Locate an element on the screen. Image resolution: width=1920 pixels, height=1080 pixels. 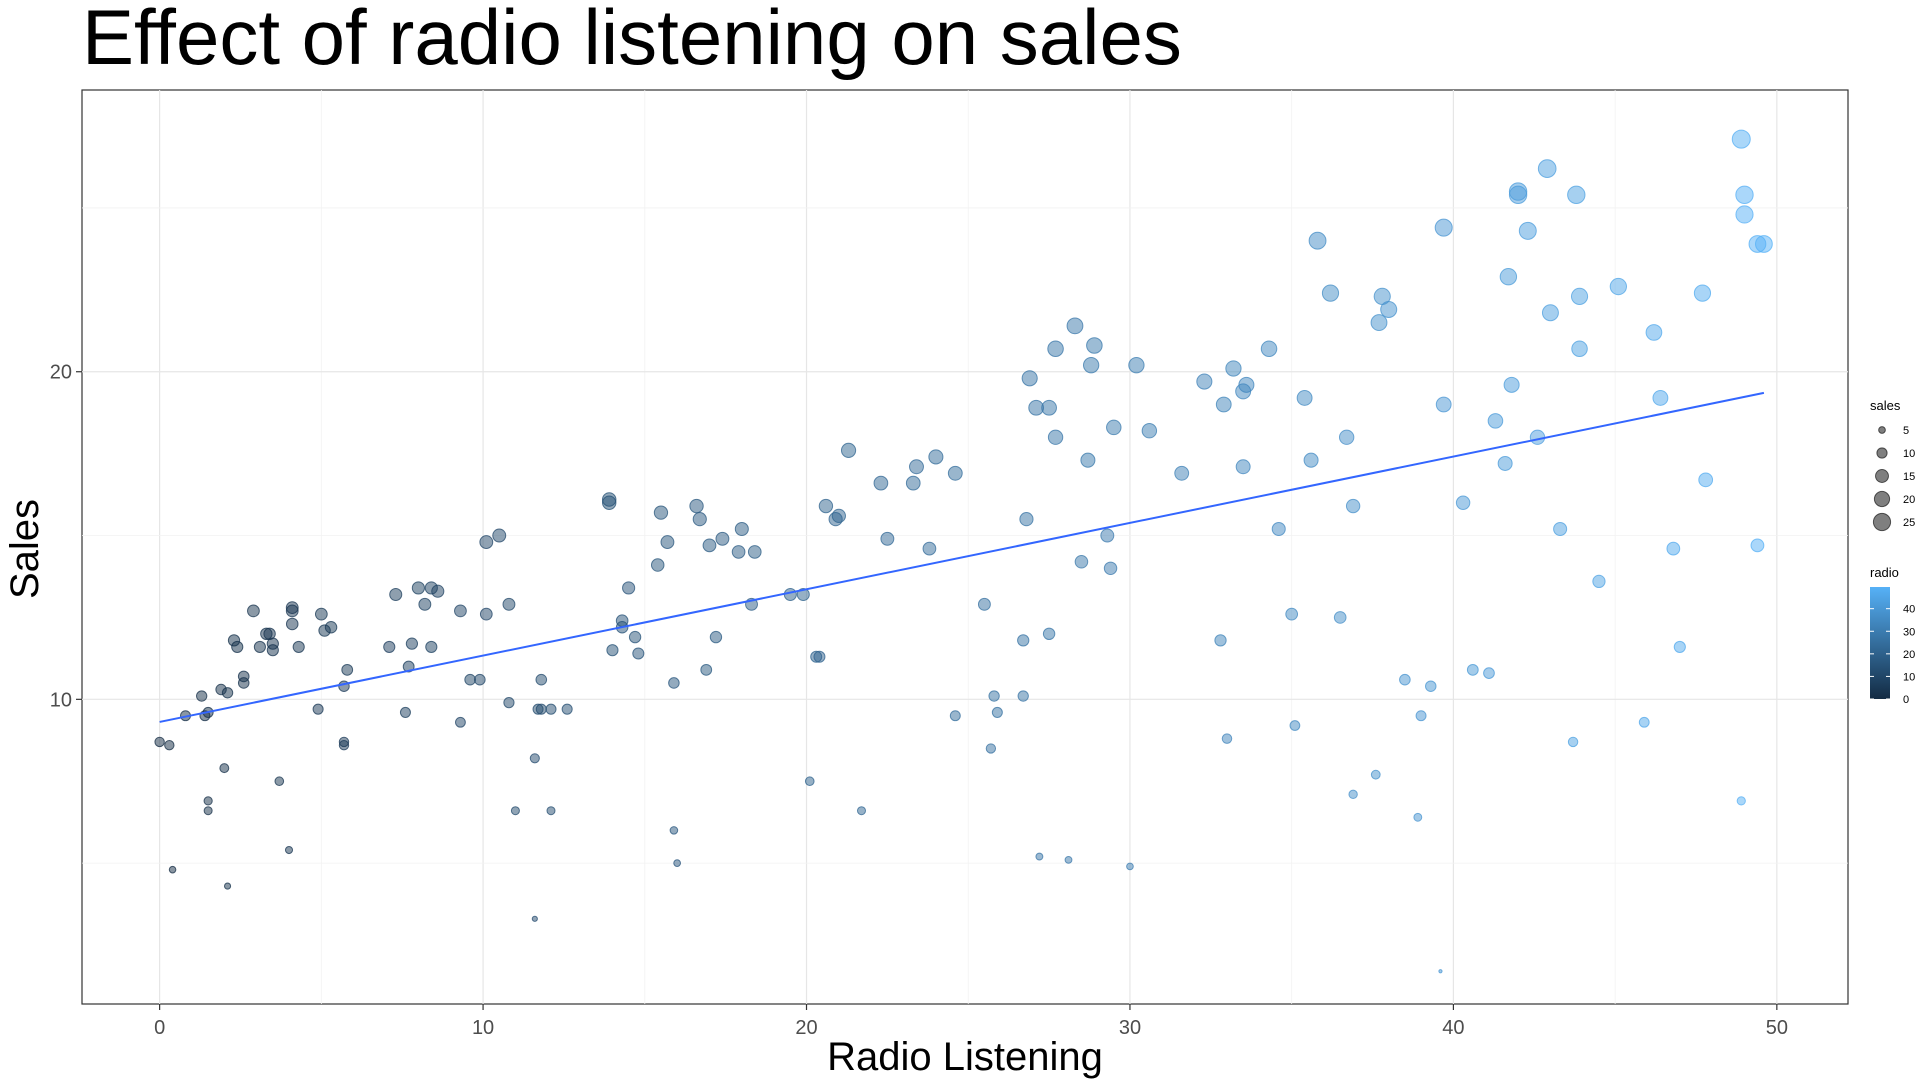
color-legend-title: radio is located at coordinates (1884, 572).